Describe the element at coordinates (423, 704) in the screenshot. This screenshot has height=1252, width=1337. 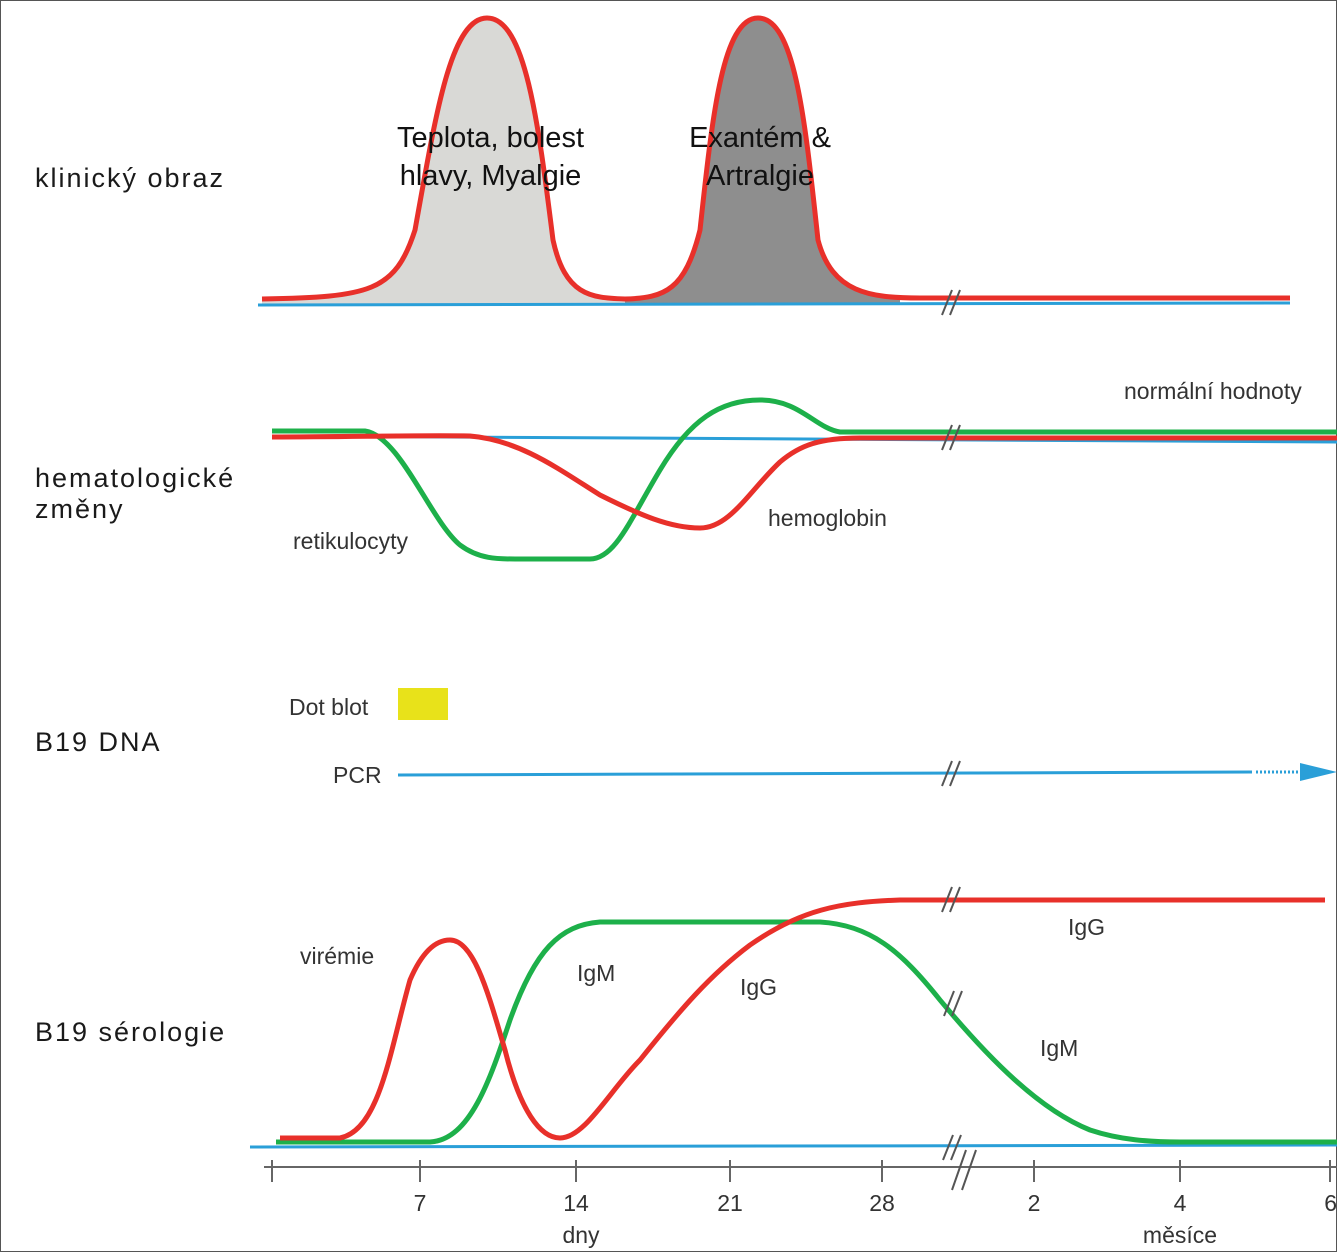
I see `dot-blot-bar` at that location.